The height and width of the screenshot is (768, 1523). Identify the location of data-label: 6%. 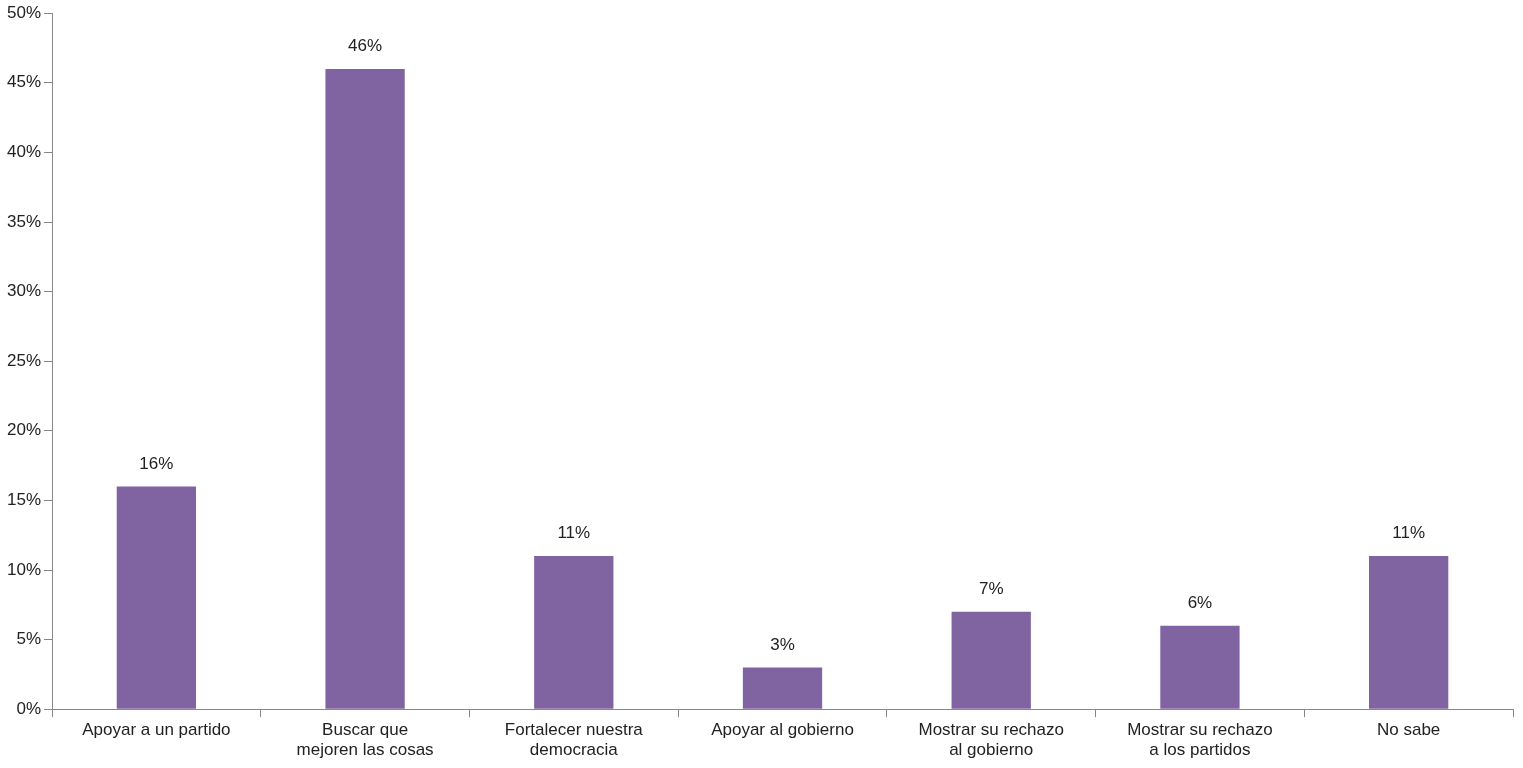
(1200, 602).